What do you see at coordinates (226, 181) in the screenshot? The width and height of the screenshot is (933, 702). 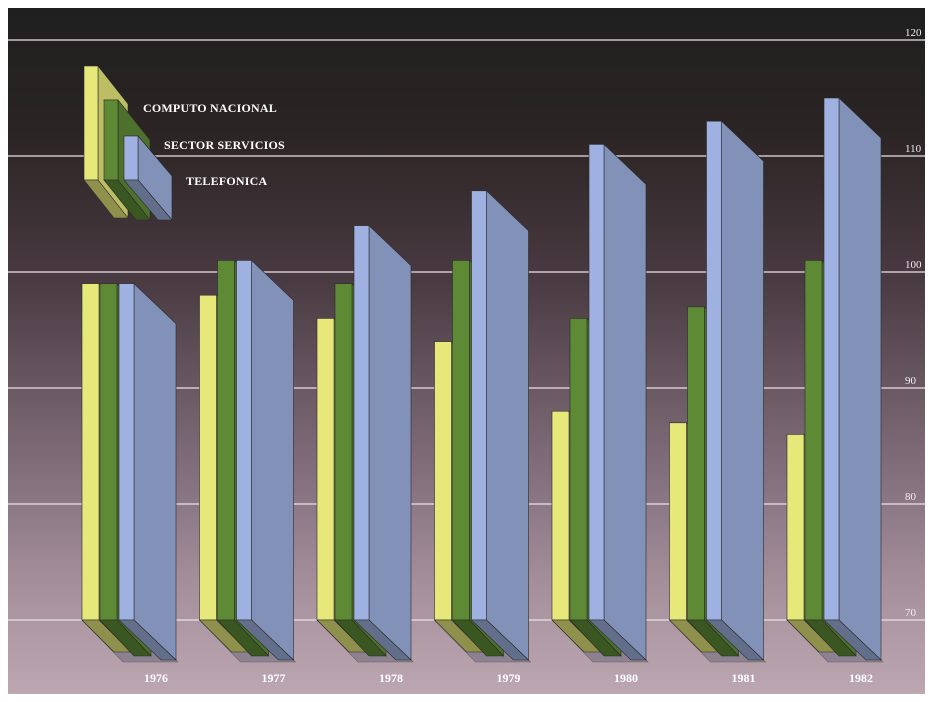 I see `legend-label: TELEFONICA` at bounding box center [226, 181].